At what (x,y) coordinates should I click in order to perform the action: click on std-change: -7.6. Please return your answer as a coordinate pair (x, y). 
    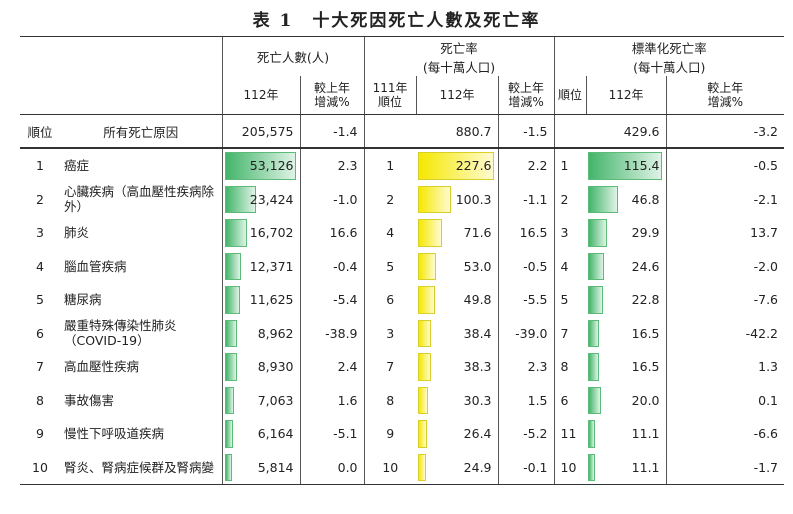
    Looking at the image, I should click on (725, 300).